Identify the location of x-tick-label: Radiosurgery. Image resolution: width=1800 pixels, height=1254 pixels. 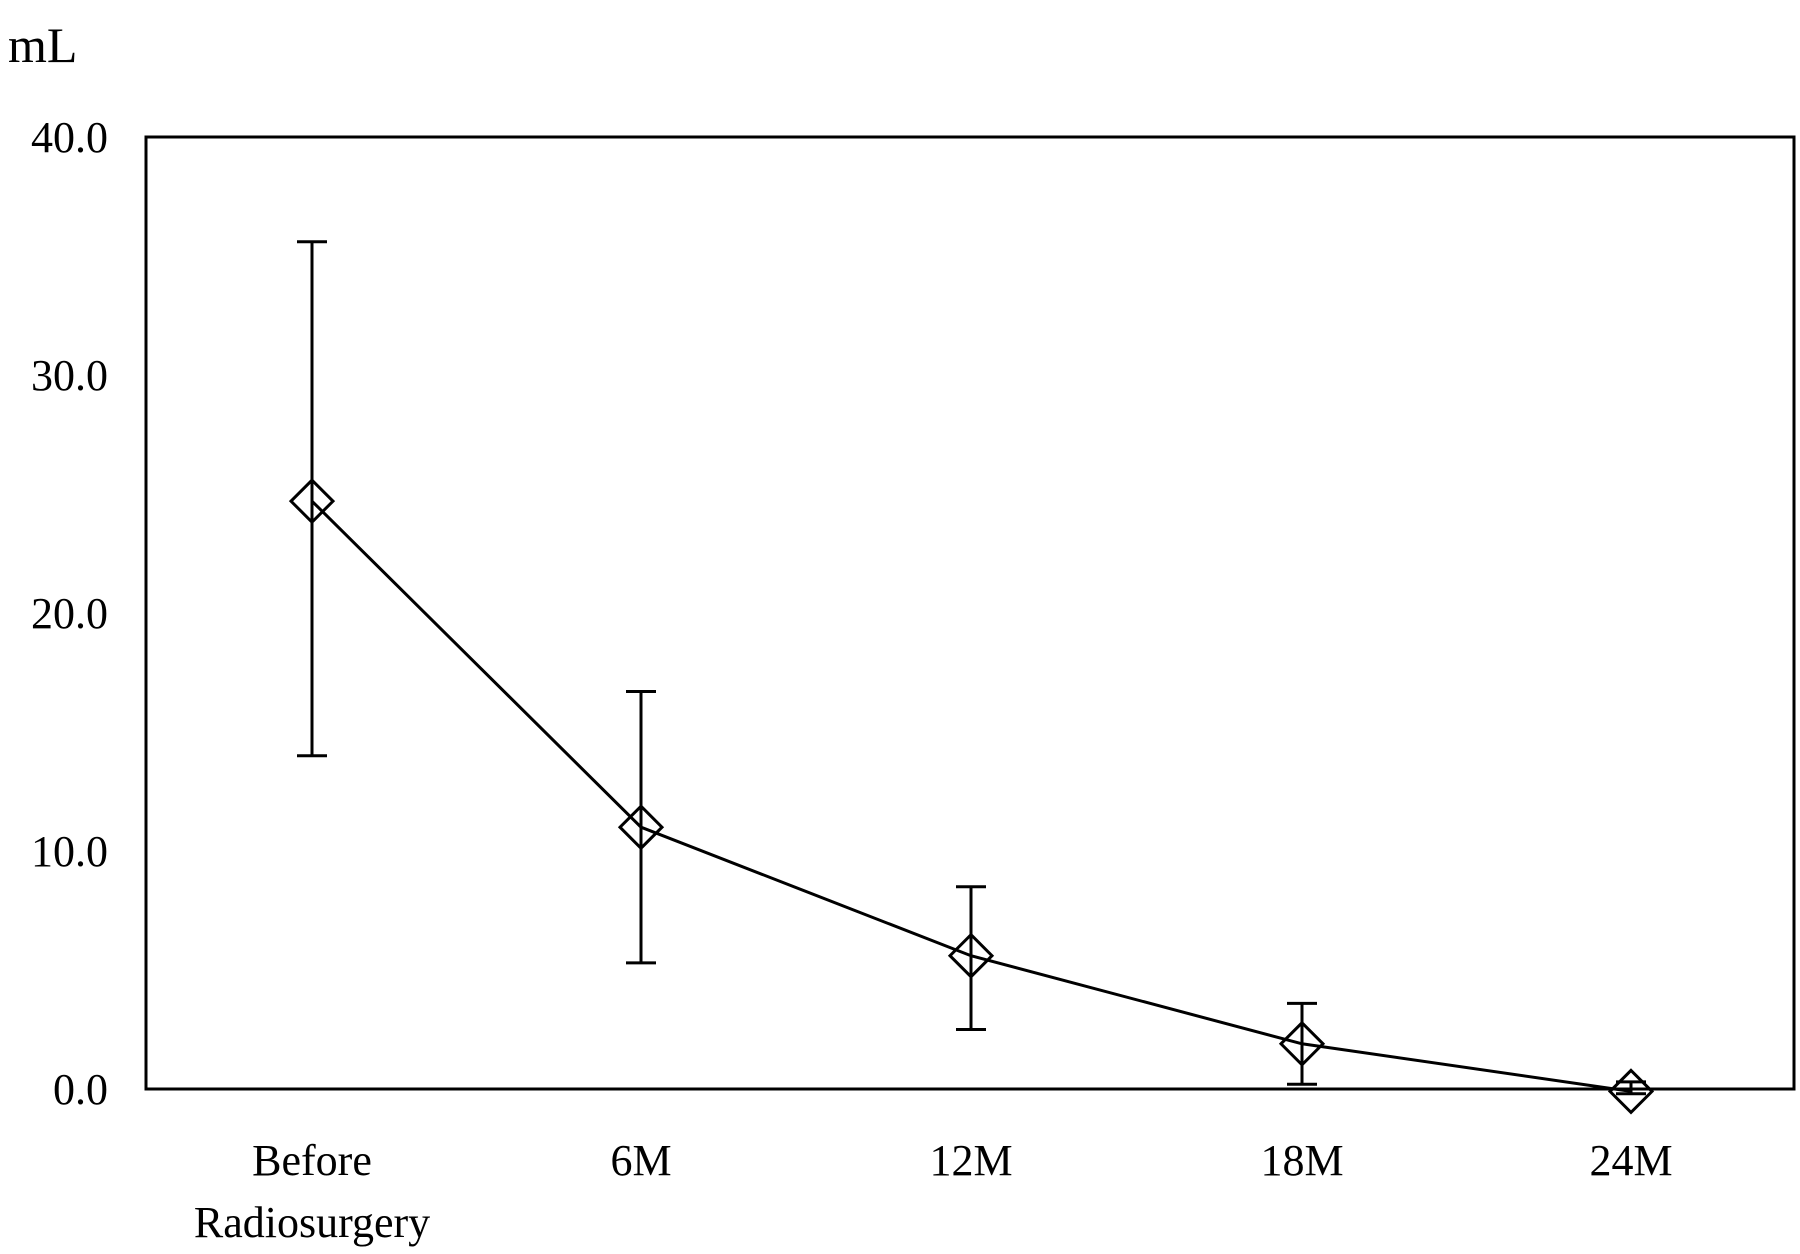
(312, 1222).